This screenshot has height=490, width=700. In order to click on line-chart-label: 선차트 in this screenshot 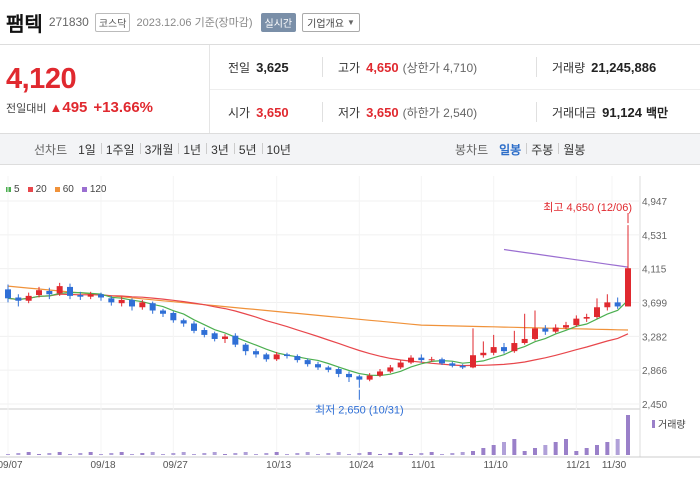, I will do `click(51, 149)`.